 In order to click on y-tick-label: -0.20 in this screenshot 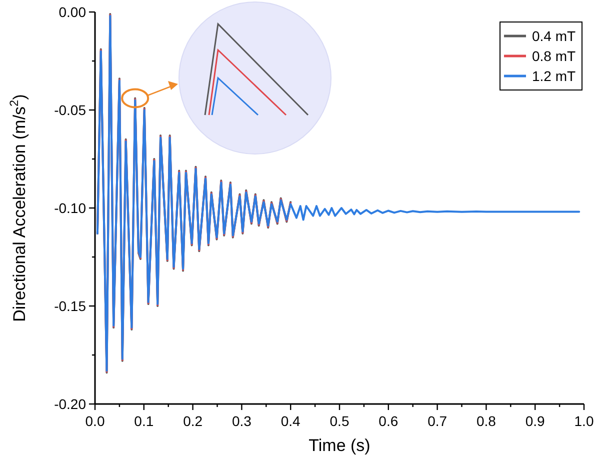, I will do `click(70, 404)`.